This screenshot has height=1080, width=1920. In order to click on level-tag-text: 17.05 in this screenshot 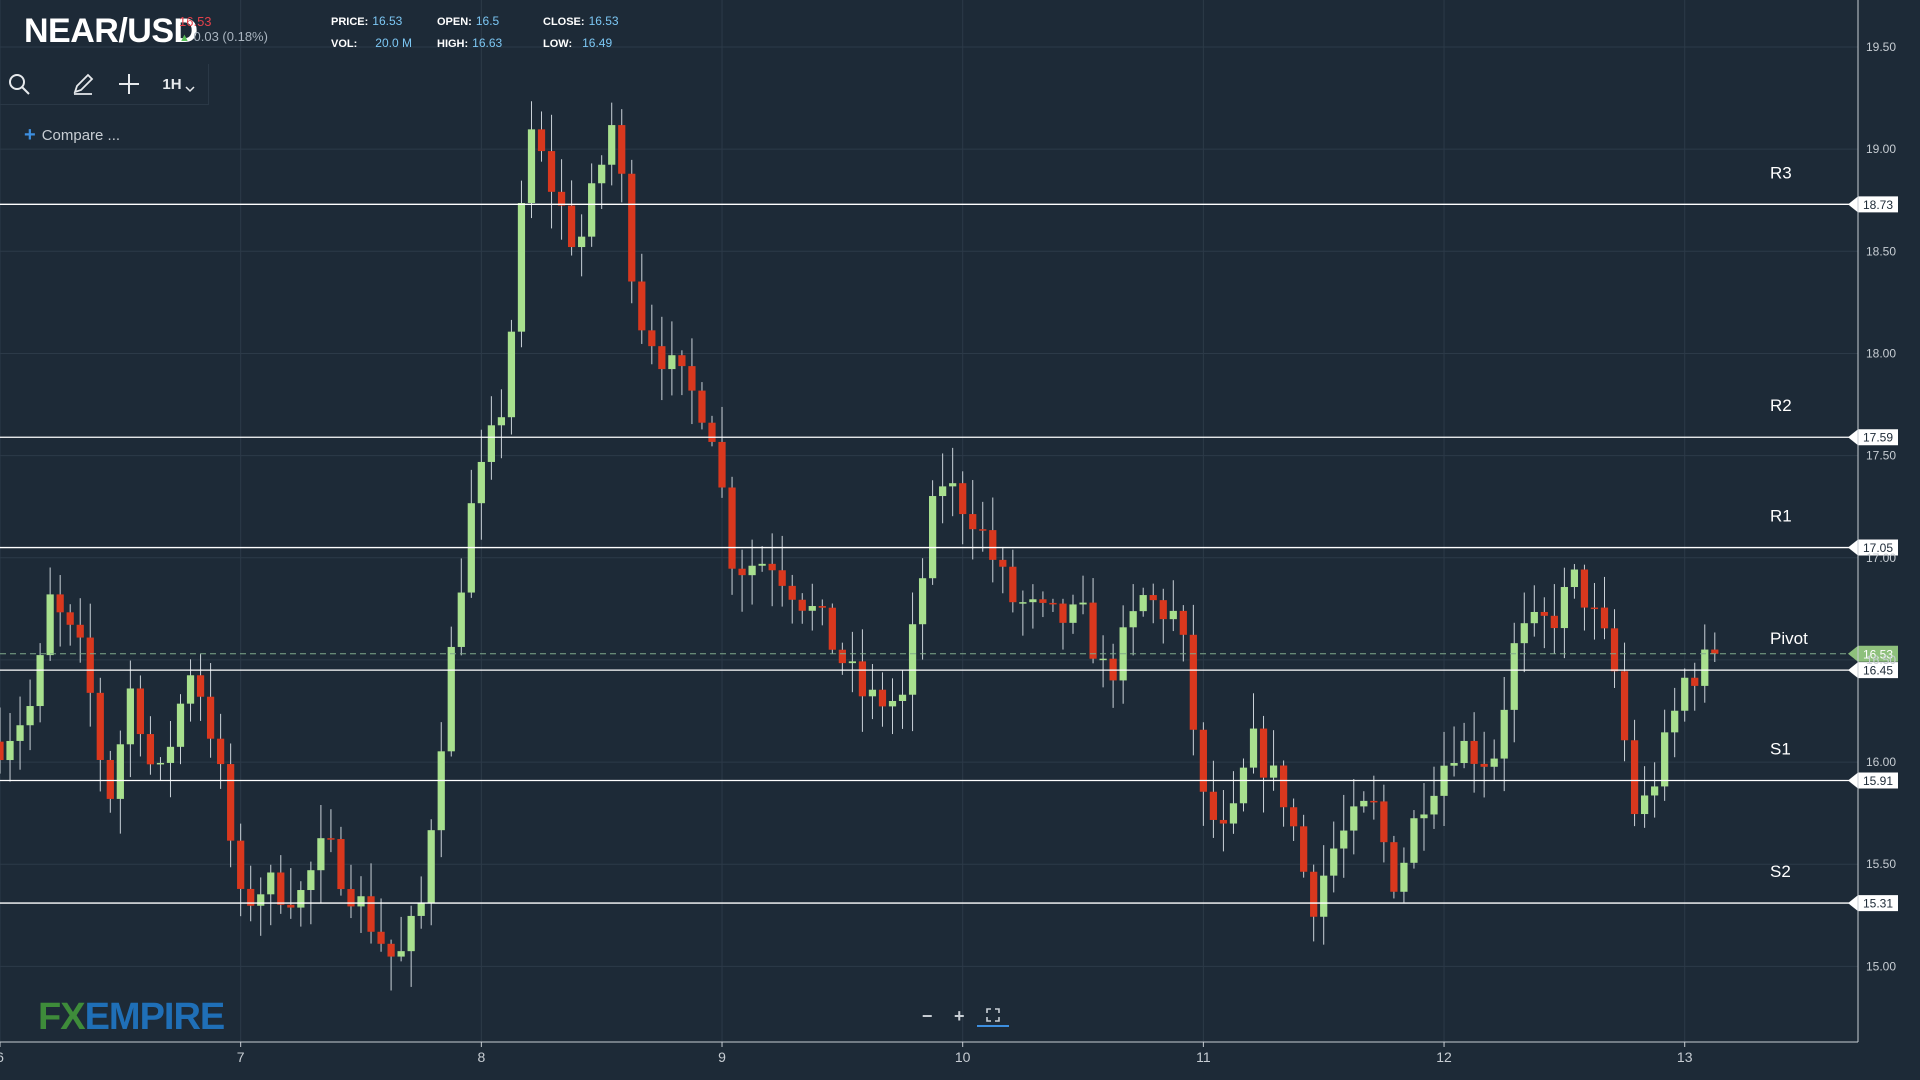, I will do `click(1878, 548)`.